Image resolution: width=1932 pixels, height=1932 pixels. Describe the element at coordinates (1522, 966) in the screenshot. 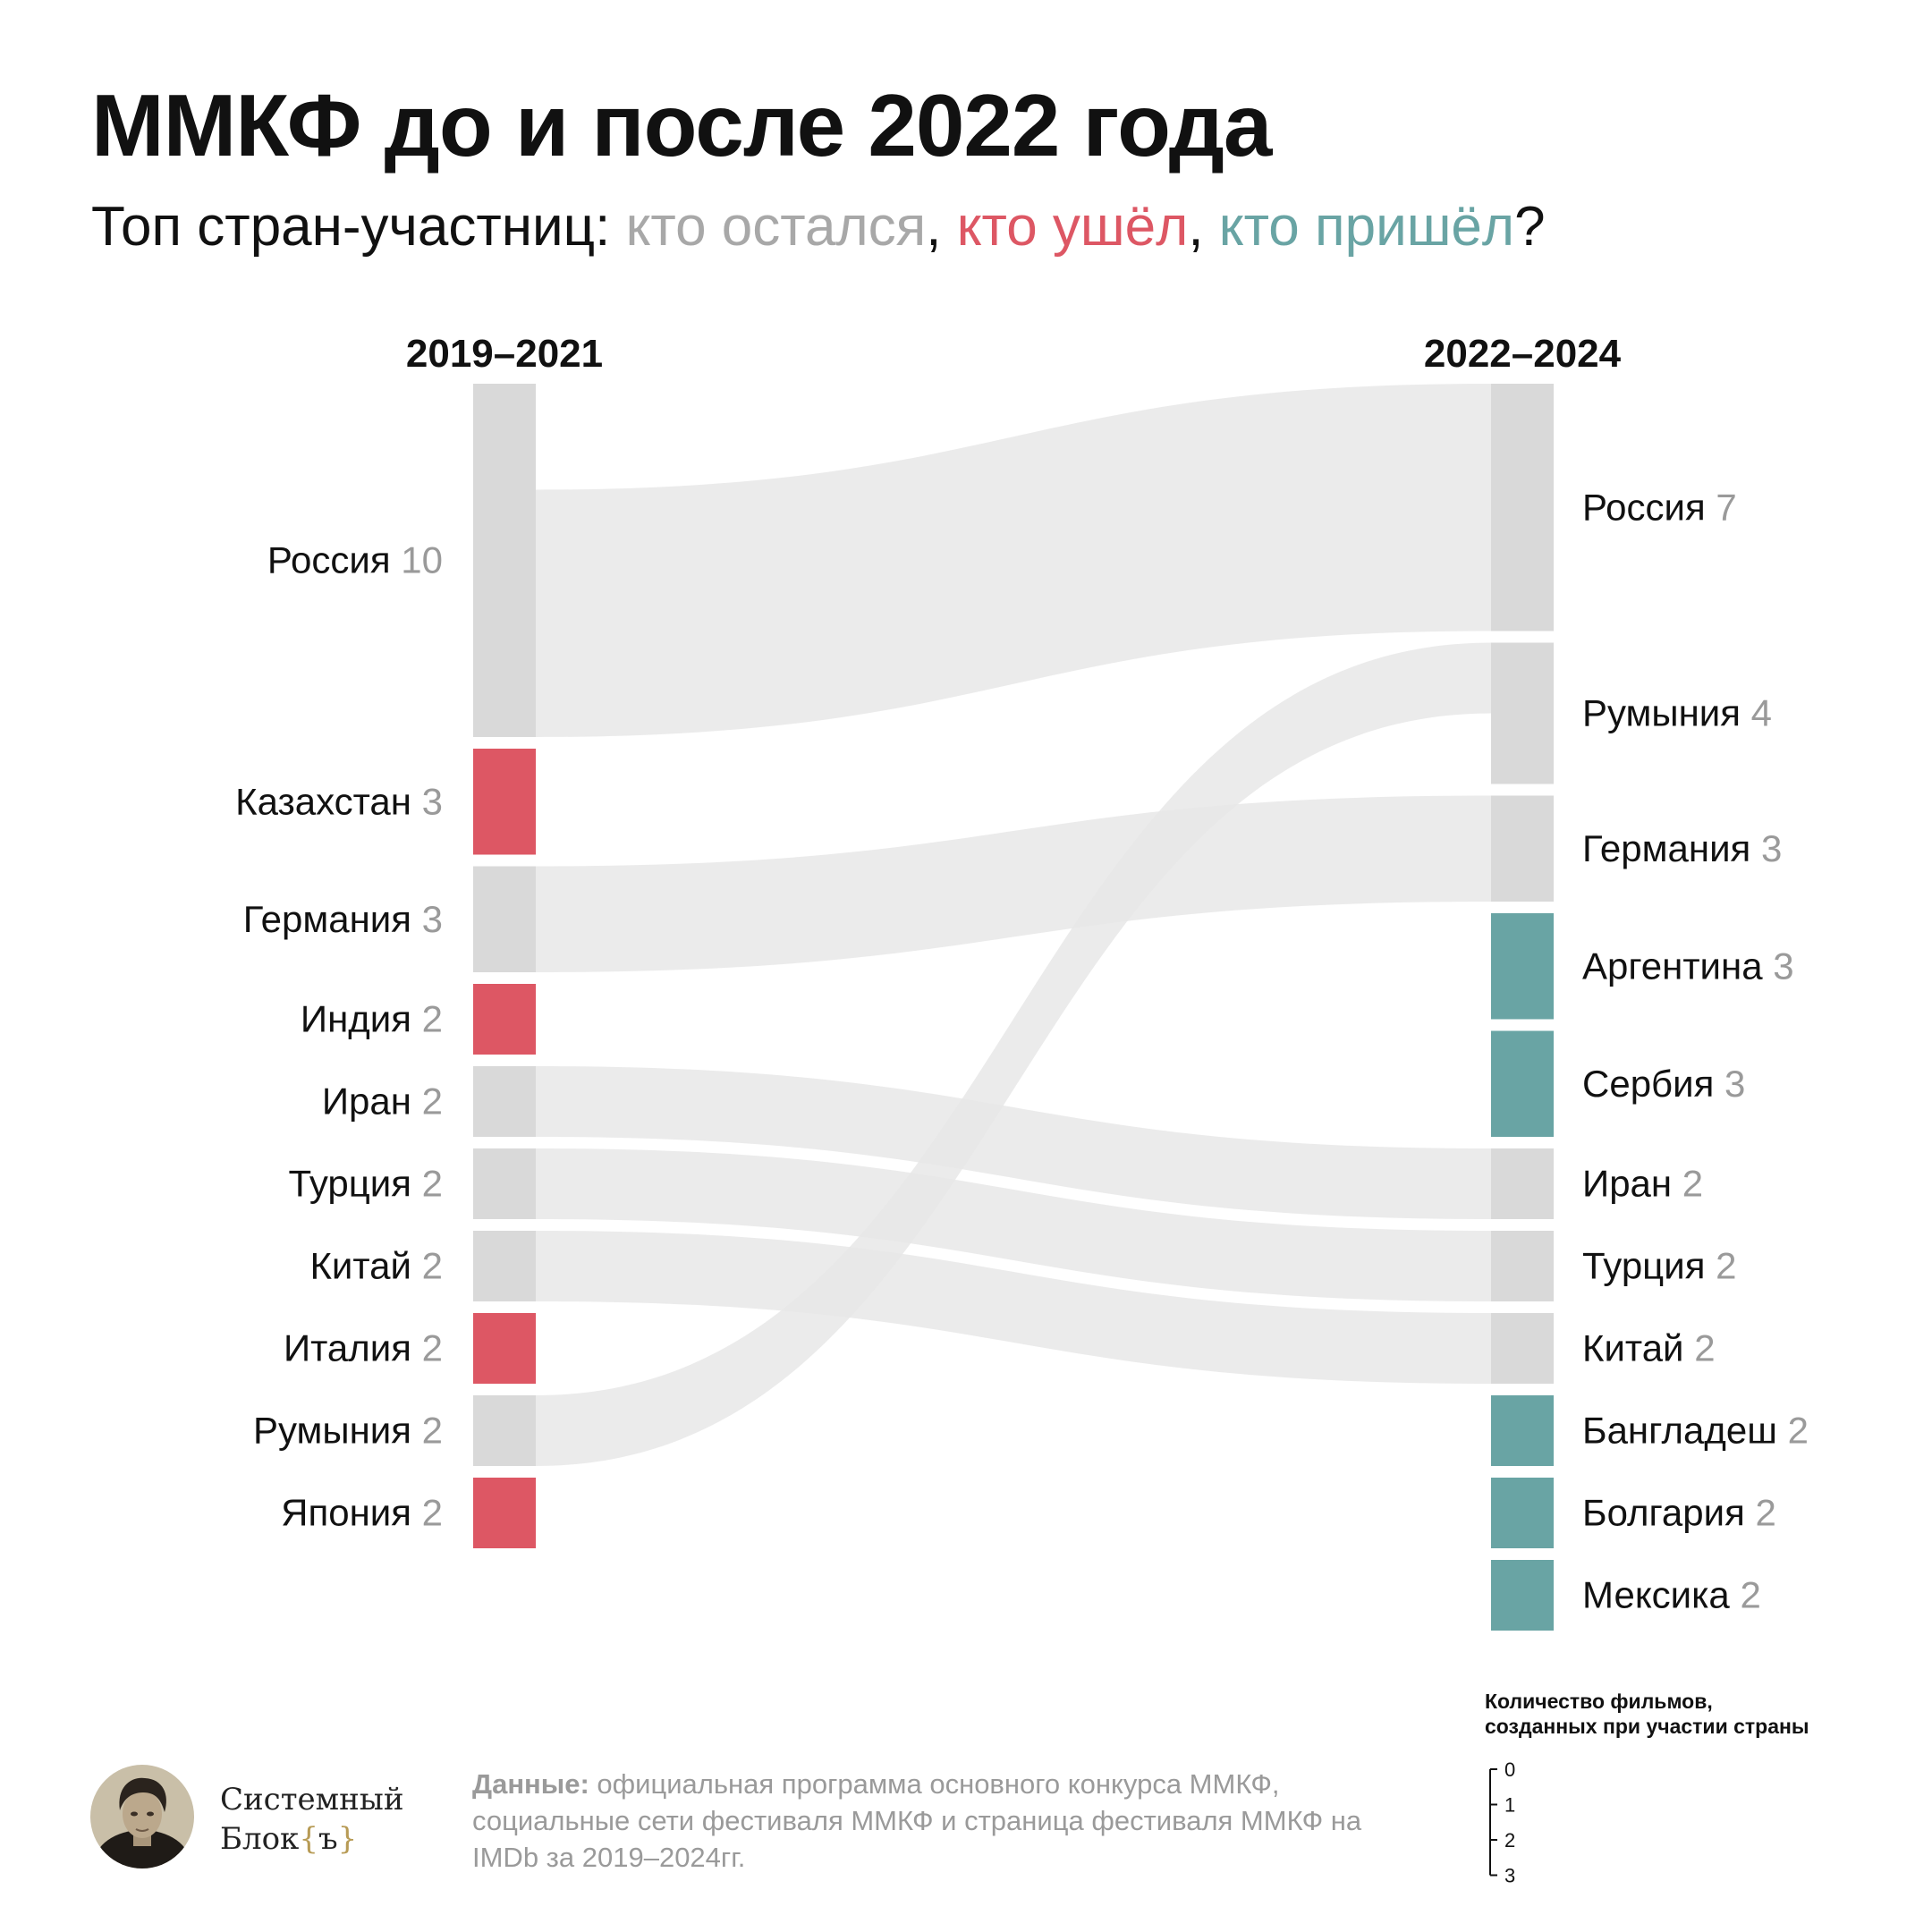

I see `right-node-аргентина` at that location.